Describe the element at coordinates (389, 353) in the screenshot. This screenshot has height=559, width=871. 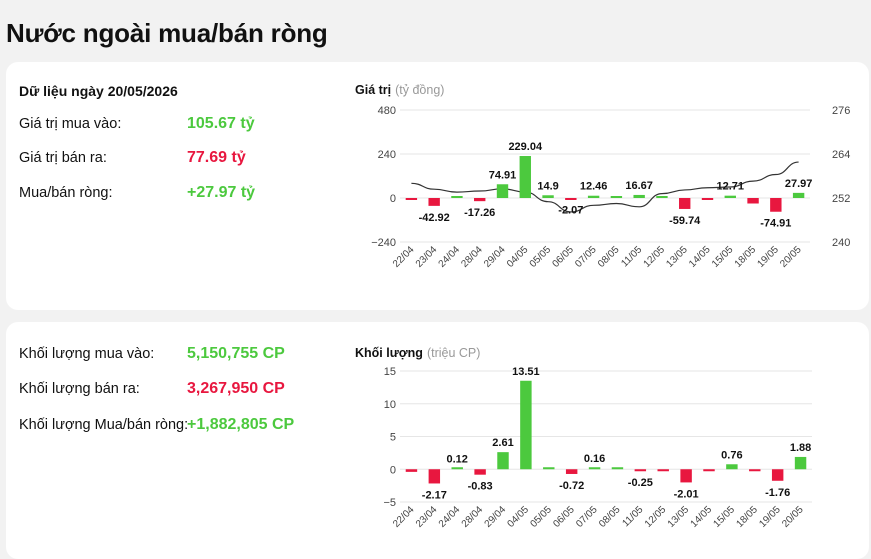
I see `volume-chart-title-text: Khối lượng` at that location.